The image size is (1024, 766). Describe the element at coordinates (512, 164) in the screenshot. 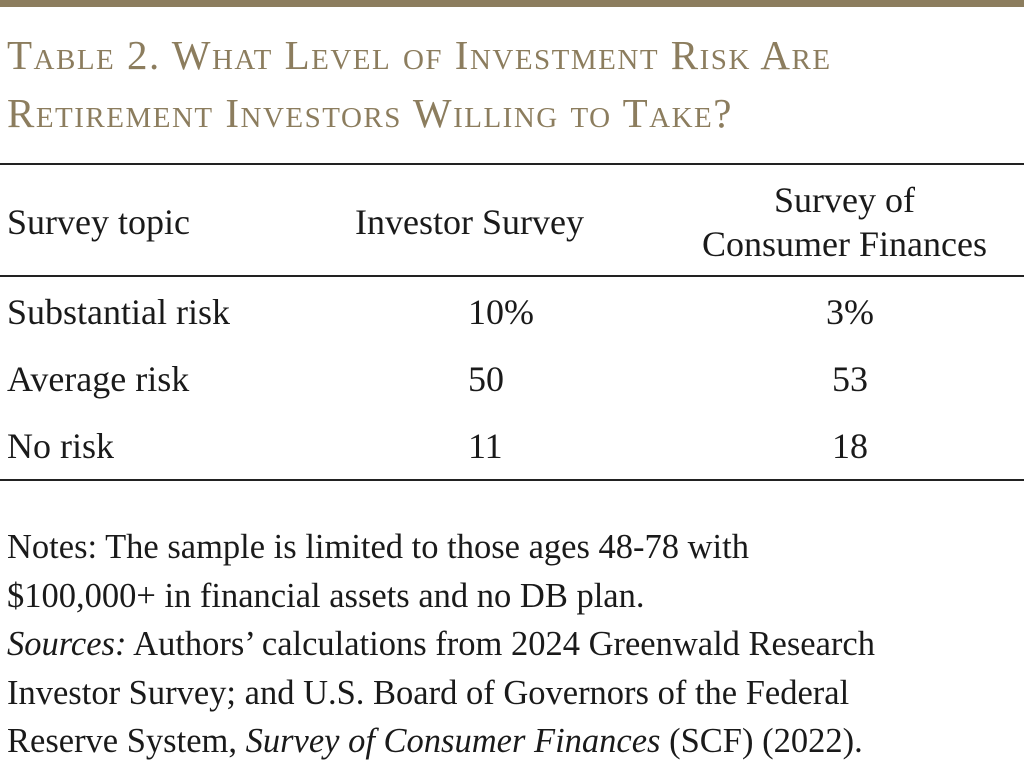

I see `table-top-rule` at that location.